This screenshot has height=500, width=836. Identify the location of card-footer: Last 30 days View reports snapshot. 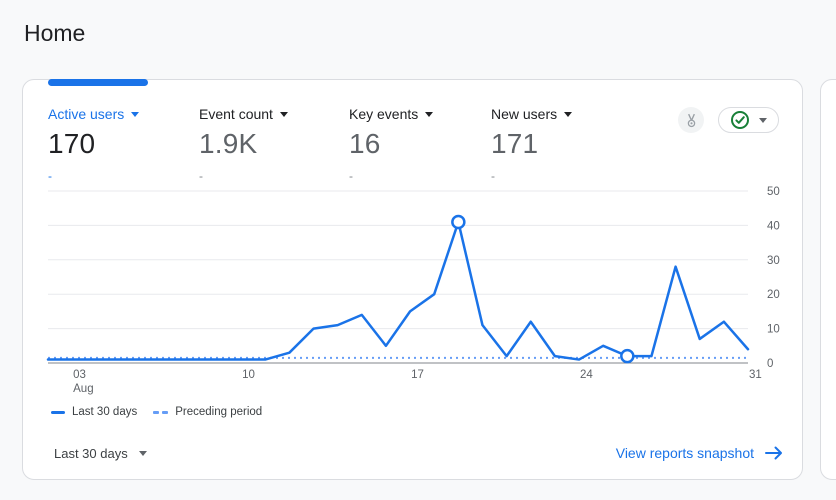
(419, 453).